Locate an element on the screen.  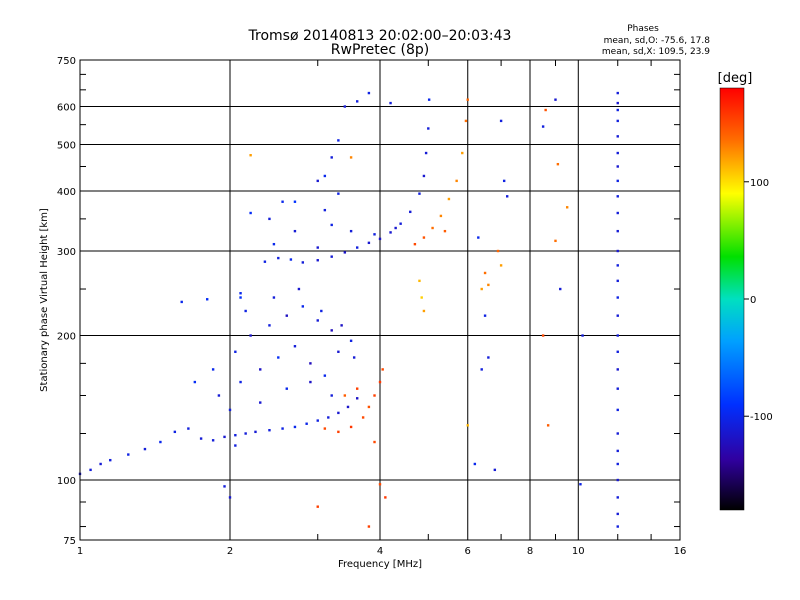
colorbar-label: [deg] is located at coordinates (735, 78).